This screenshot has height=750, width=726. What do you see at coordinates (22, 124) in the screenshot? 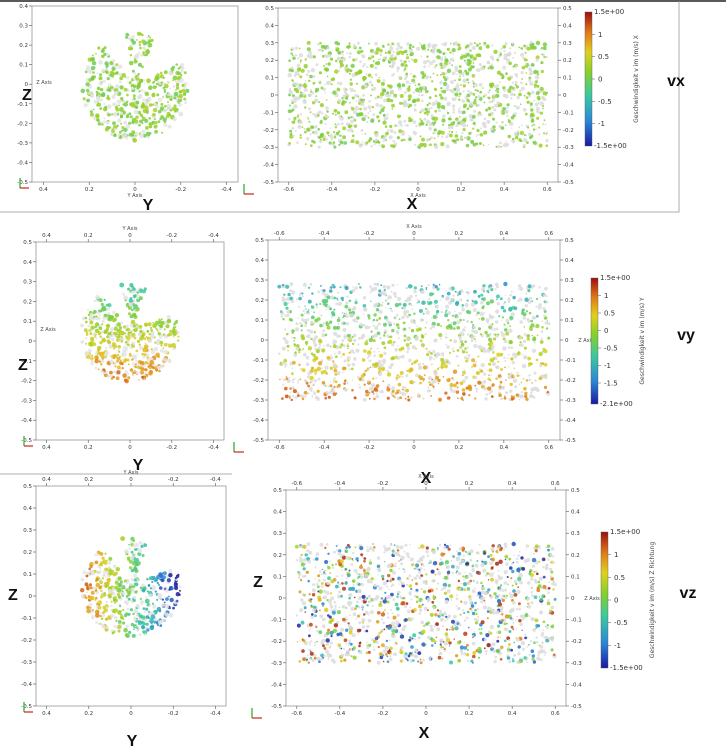
I see `side-y-tick-label: -0.2` at bounding box center [22, 124].